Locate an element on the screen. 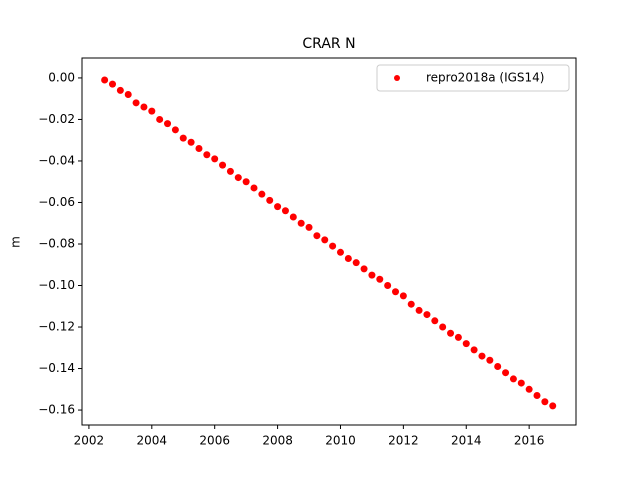  x-tick-label: 2012 is located at coordinates (403, 441).